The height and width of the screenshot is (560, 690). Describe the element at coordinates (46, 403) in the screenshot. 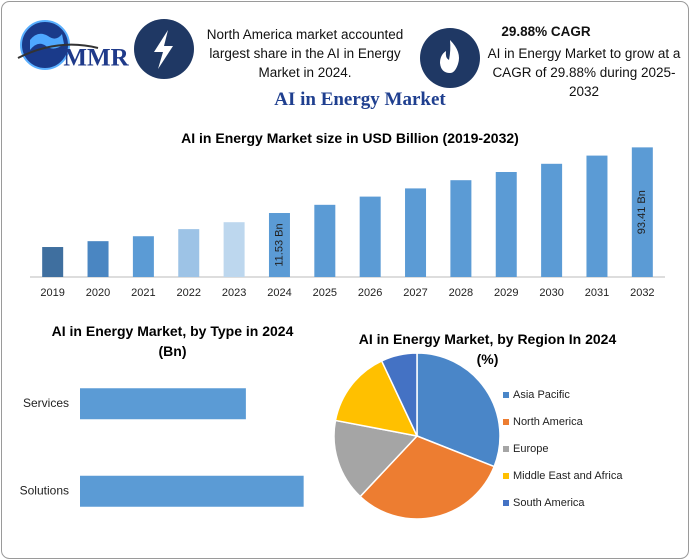

I see `y-tick-label: Services` at that location.